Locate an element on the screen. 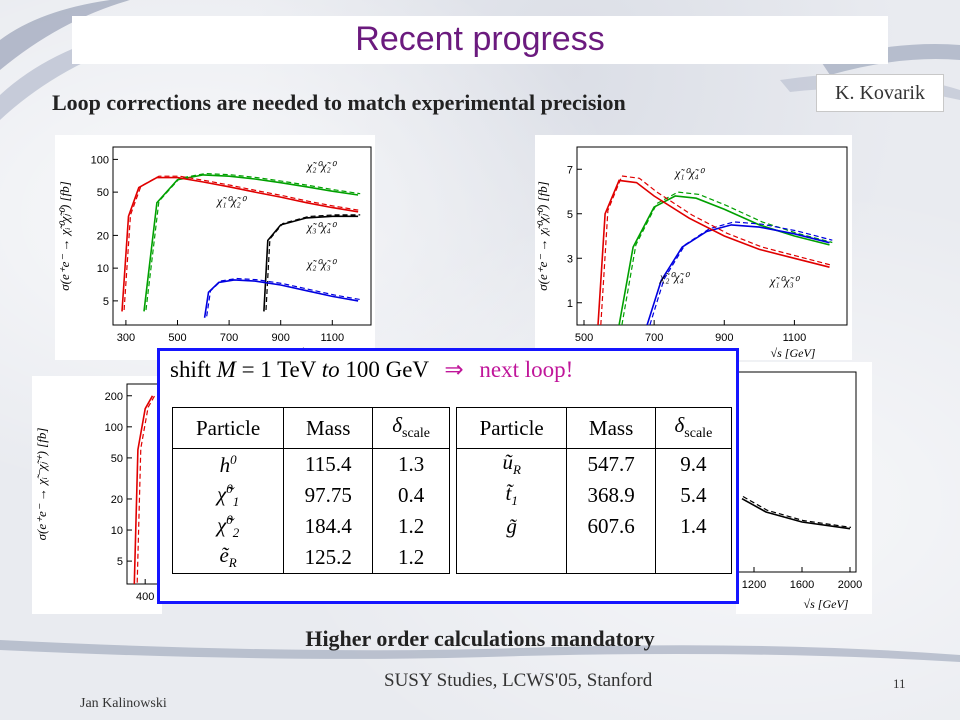 The image size is (960, 720). mass-cell: 184.4 is located at coordinates (328, 526).